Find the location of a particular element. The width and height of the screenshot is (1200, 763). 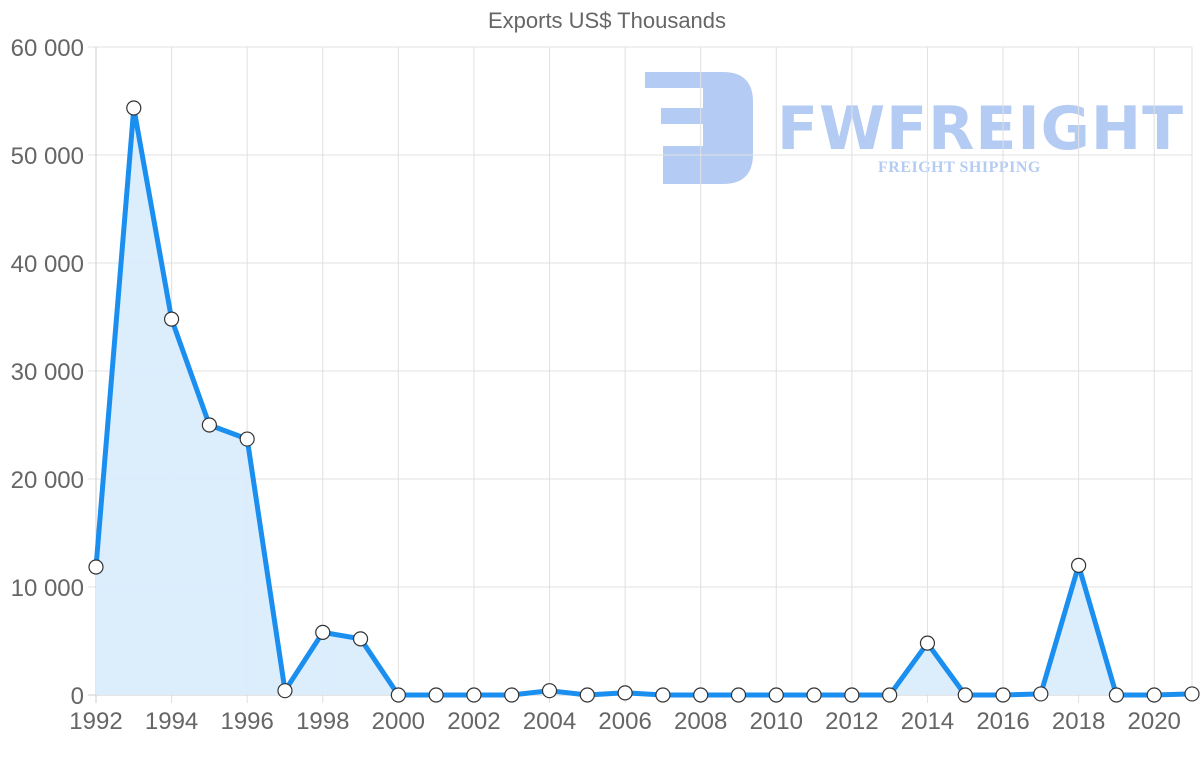

x-tick-label: 2016 is located at coordinates (1002, 721).